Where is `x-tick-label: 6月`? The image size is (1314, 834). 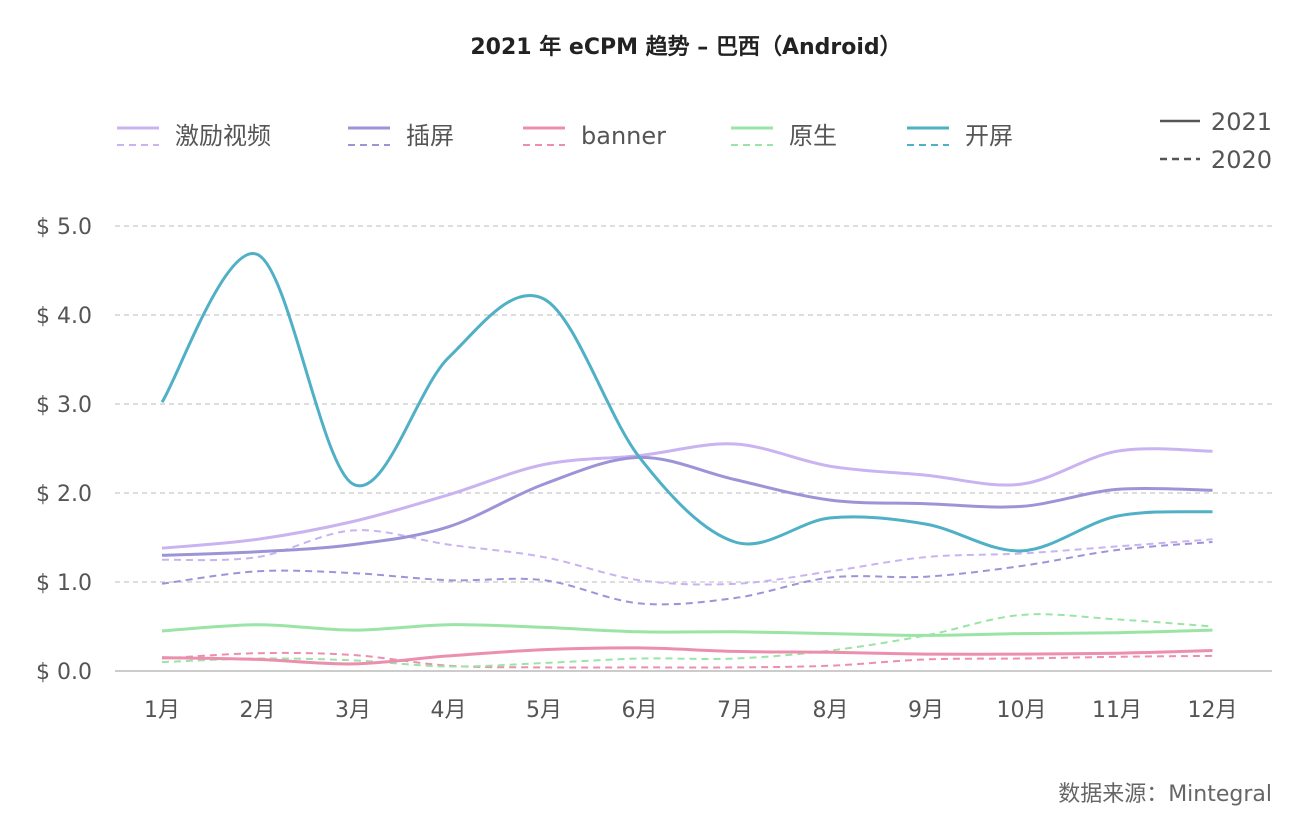
x-tick-label: 6月 is located at coordinates (640, 710).